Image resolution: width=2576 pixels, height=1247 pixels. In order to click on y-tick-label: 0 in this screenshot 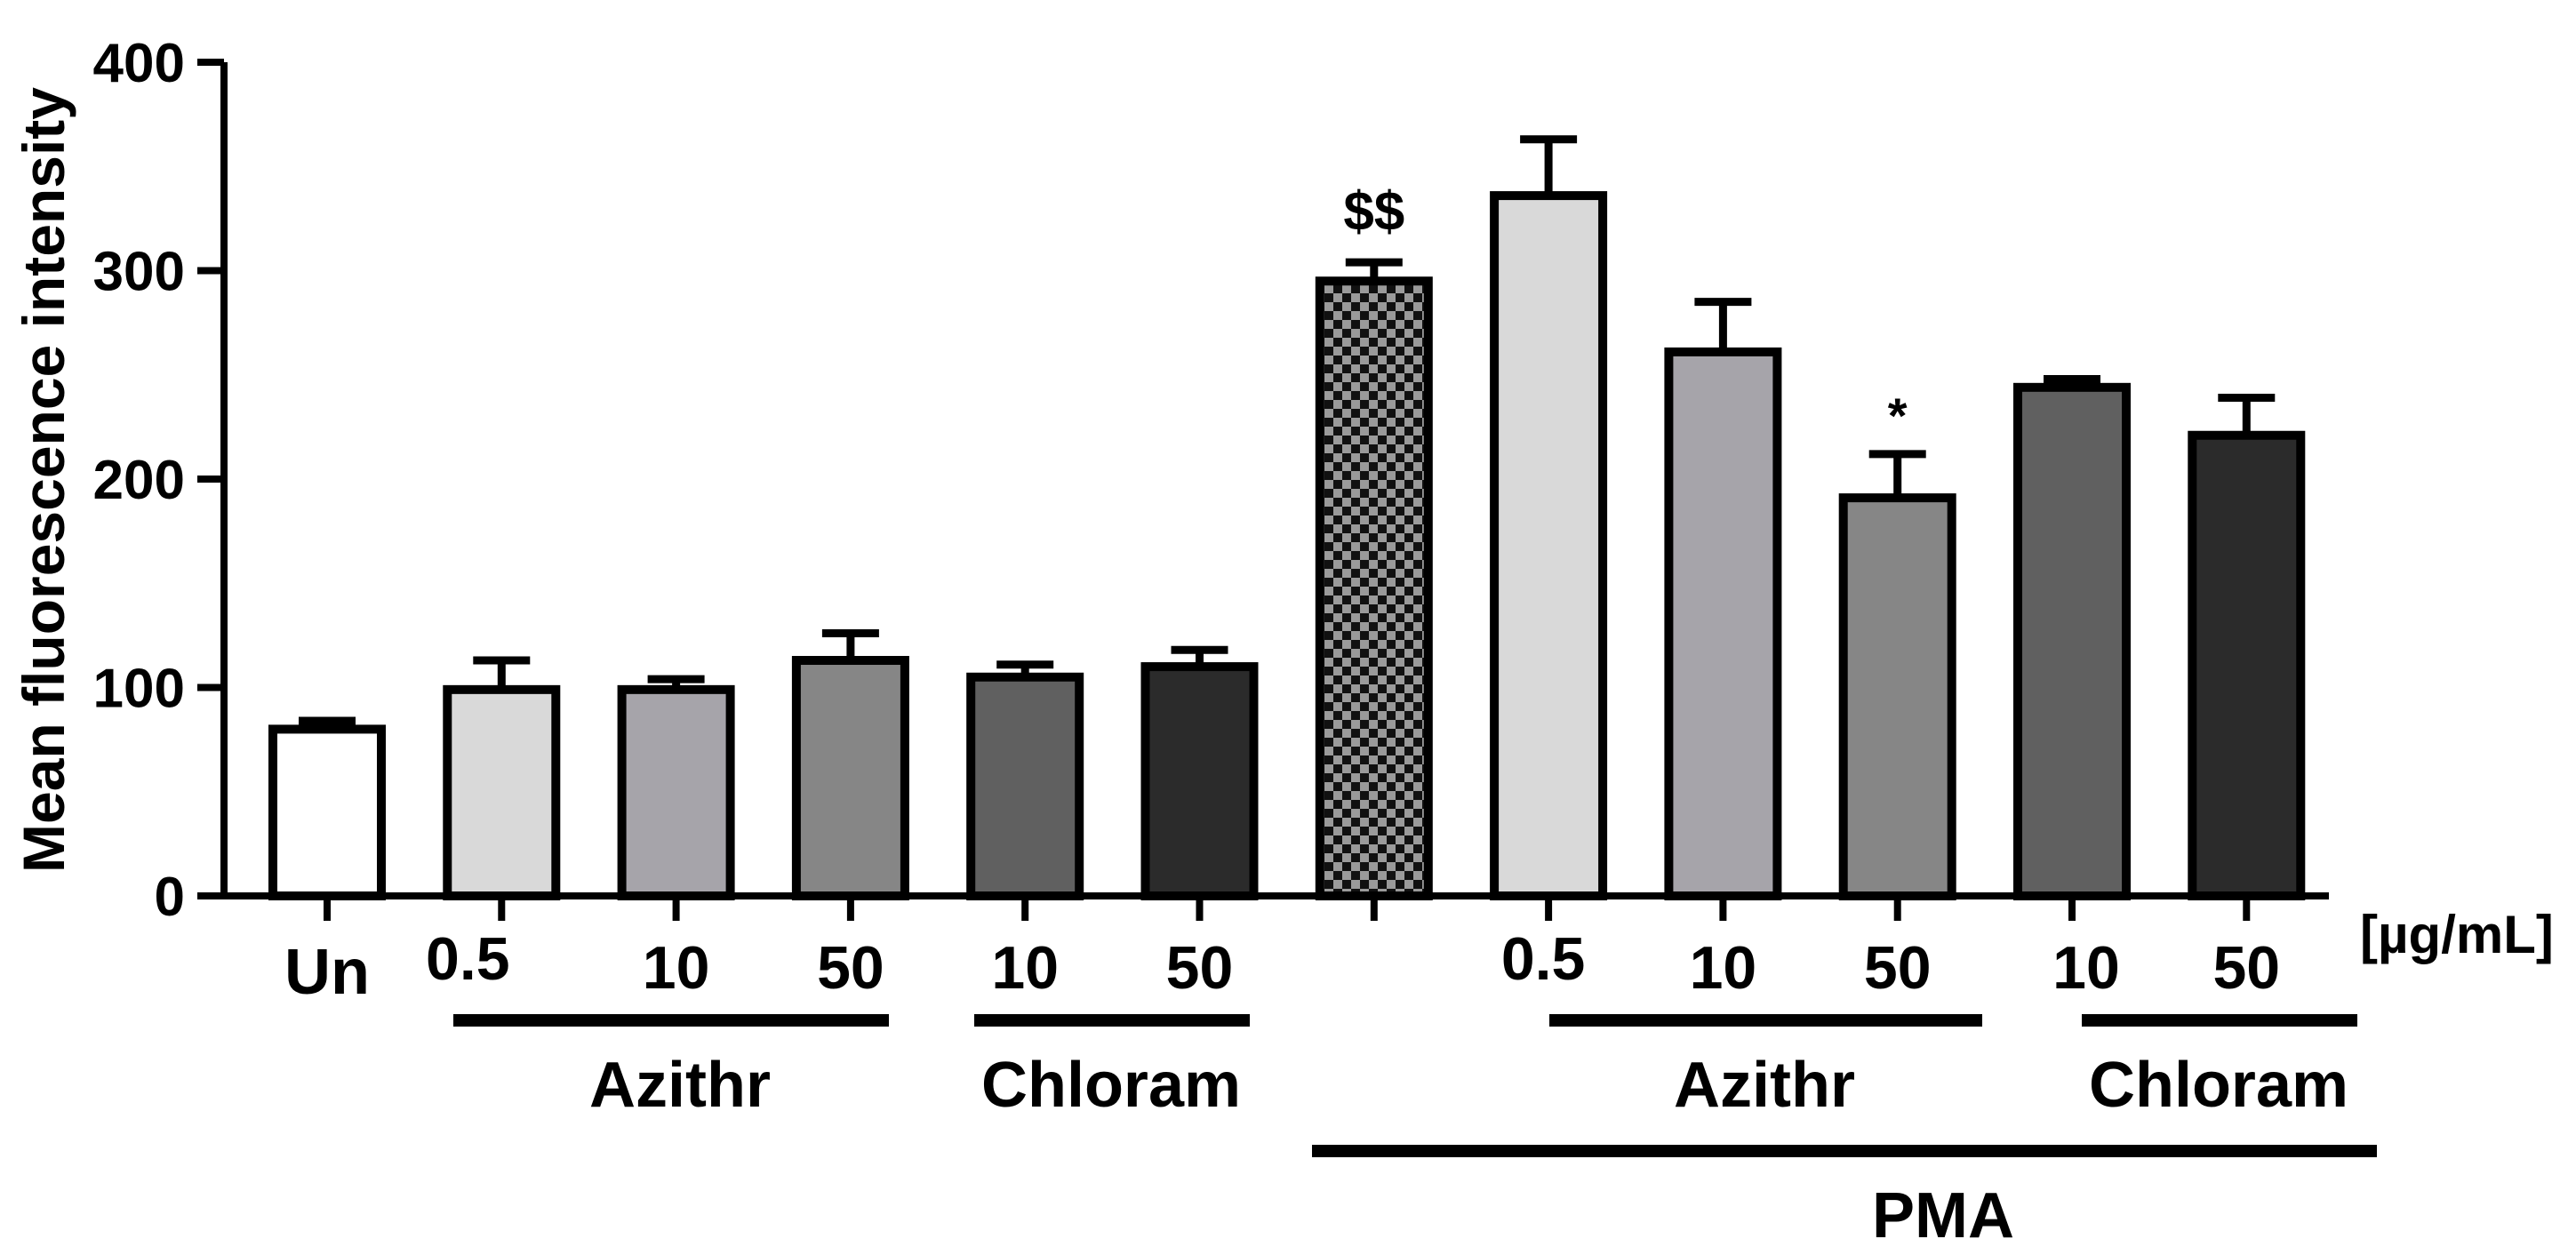, I will do `click(170, 897)`.